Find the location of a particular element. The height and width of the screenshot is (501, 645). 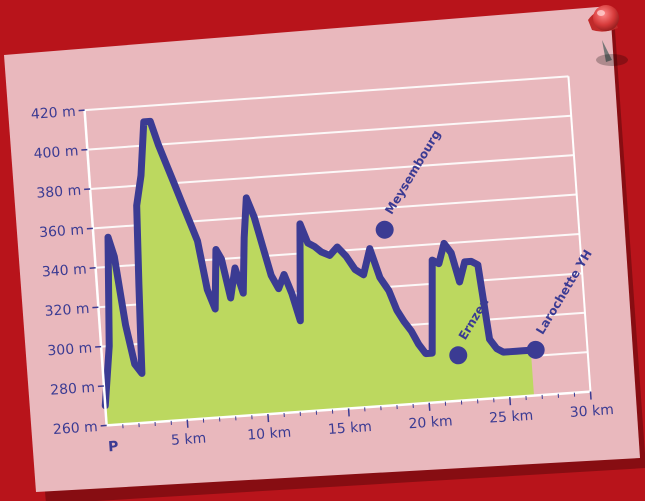

y-tick-label: 400 m is located at coordinates (56, 152).